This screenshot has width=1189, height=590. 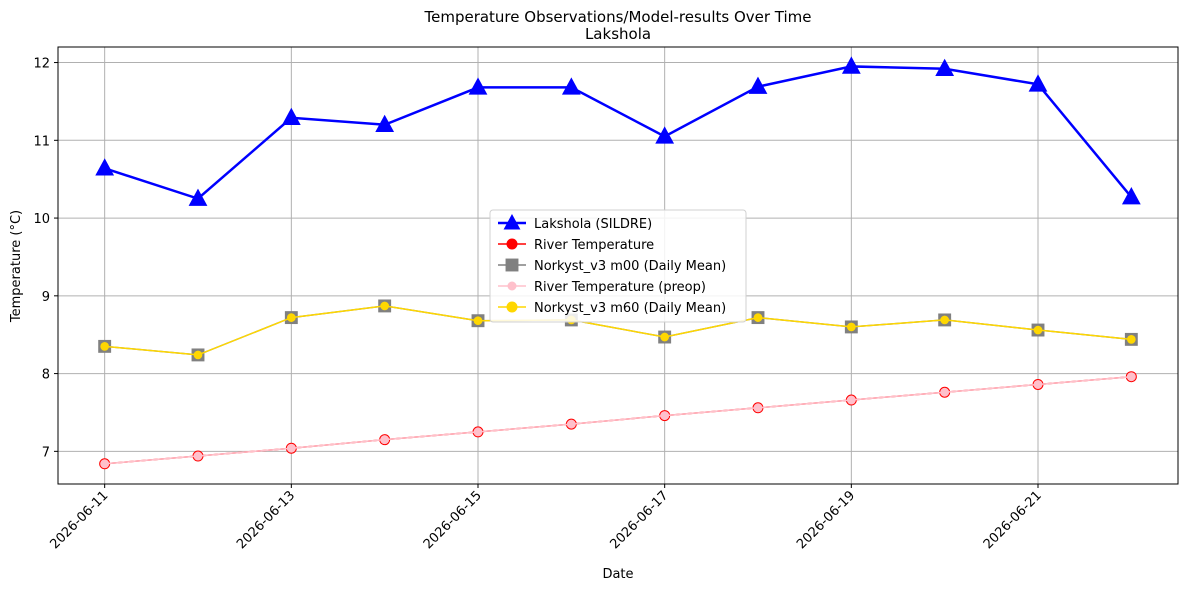 I want to click on legend-entry: Lakshola (SILDRE), so click(x=575, y=222).